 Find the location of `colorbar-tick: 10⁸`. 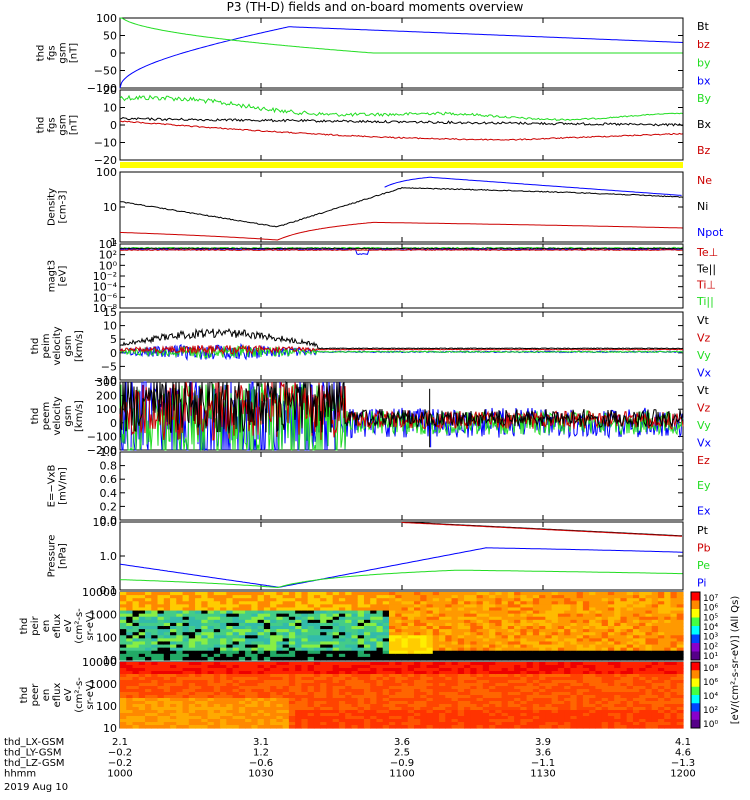

colorbar-tick: 10⁸ is located at coordinates (710, 669).